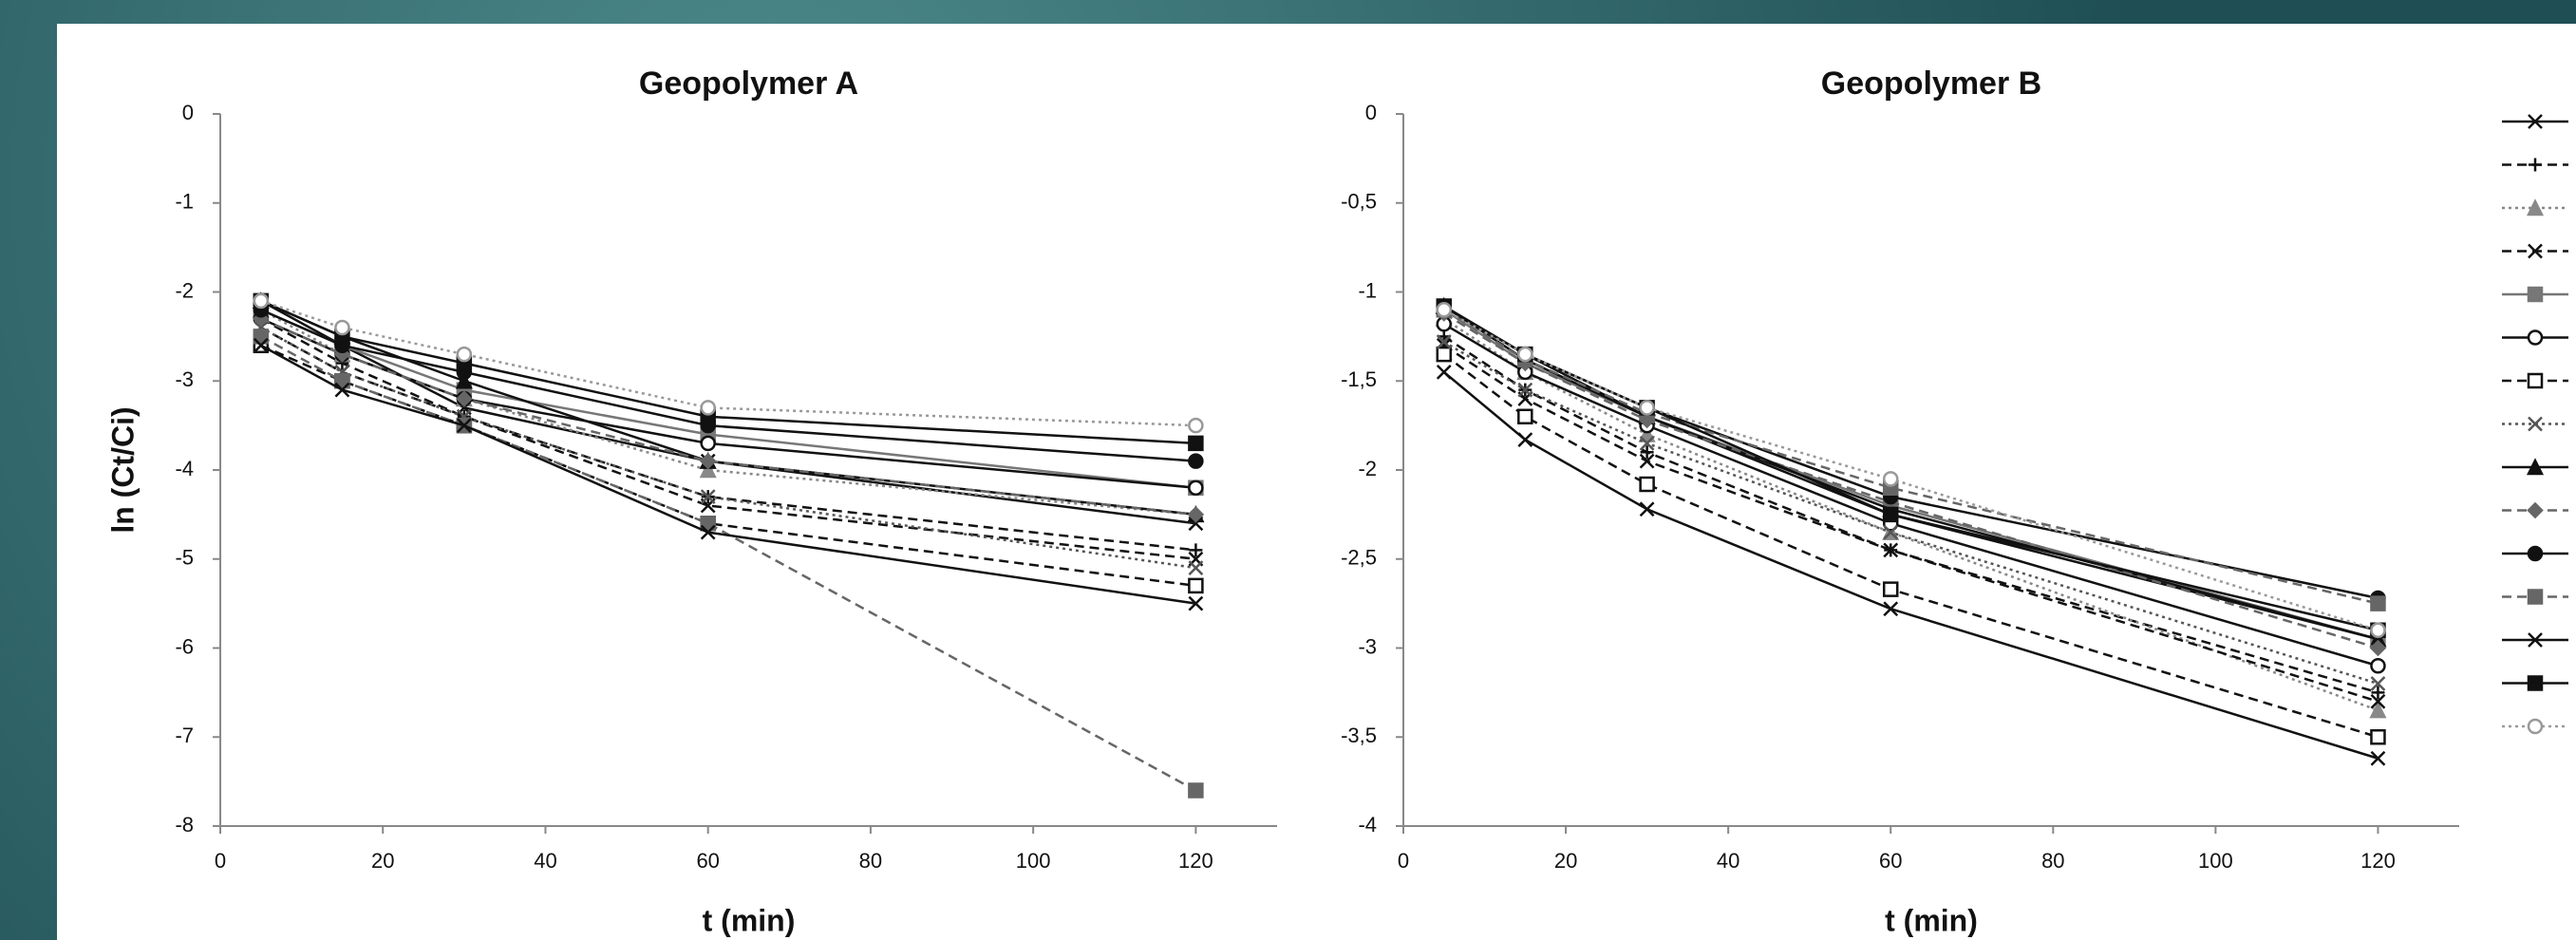 This screenshot has width=2576, height=940. Describe the element at coordinates (188, 112) in the screenshot. I see `y-tick-label: 0` at that location.